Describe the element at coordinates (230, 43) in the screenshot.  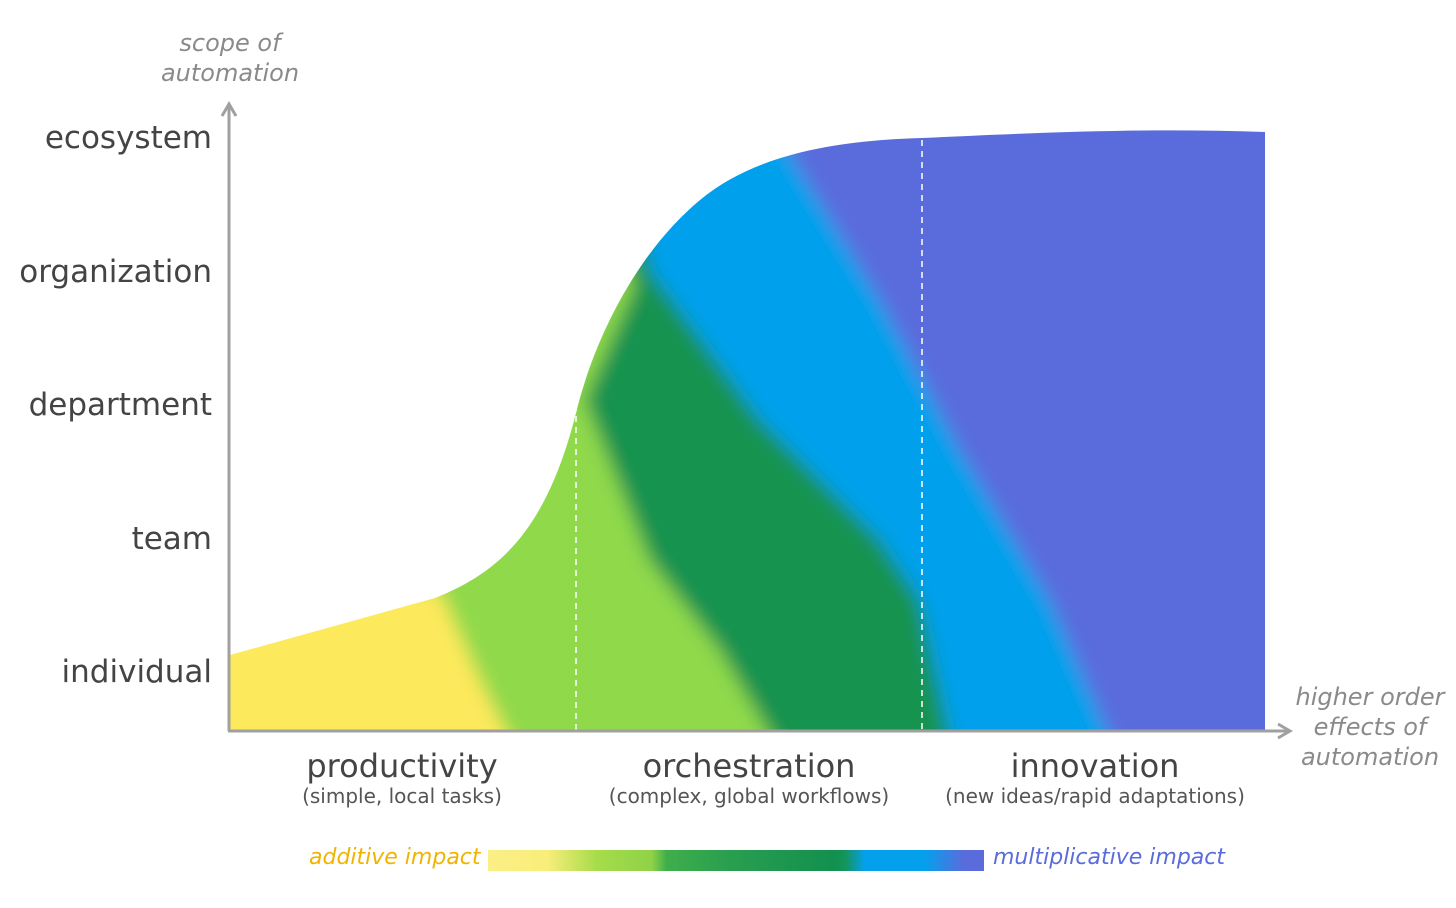
I see `y-axis-title-line: scope of` at that location.